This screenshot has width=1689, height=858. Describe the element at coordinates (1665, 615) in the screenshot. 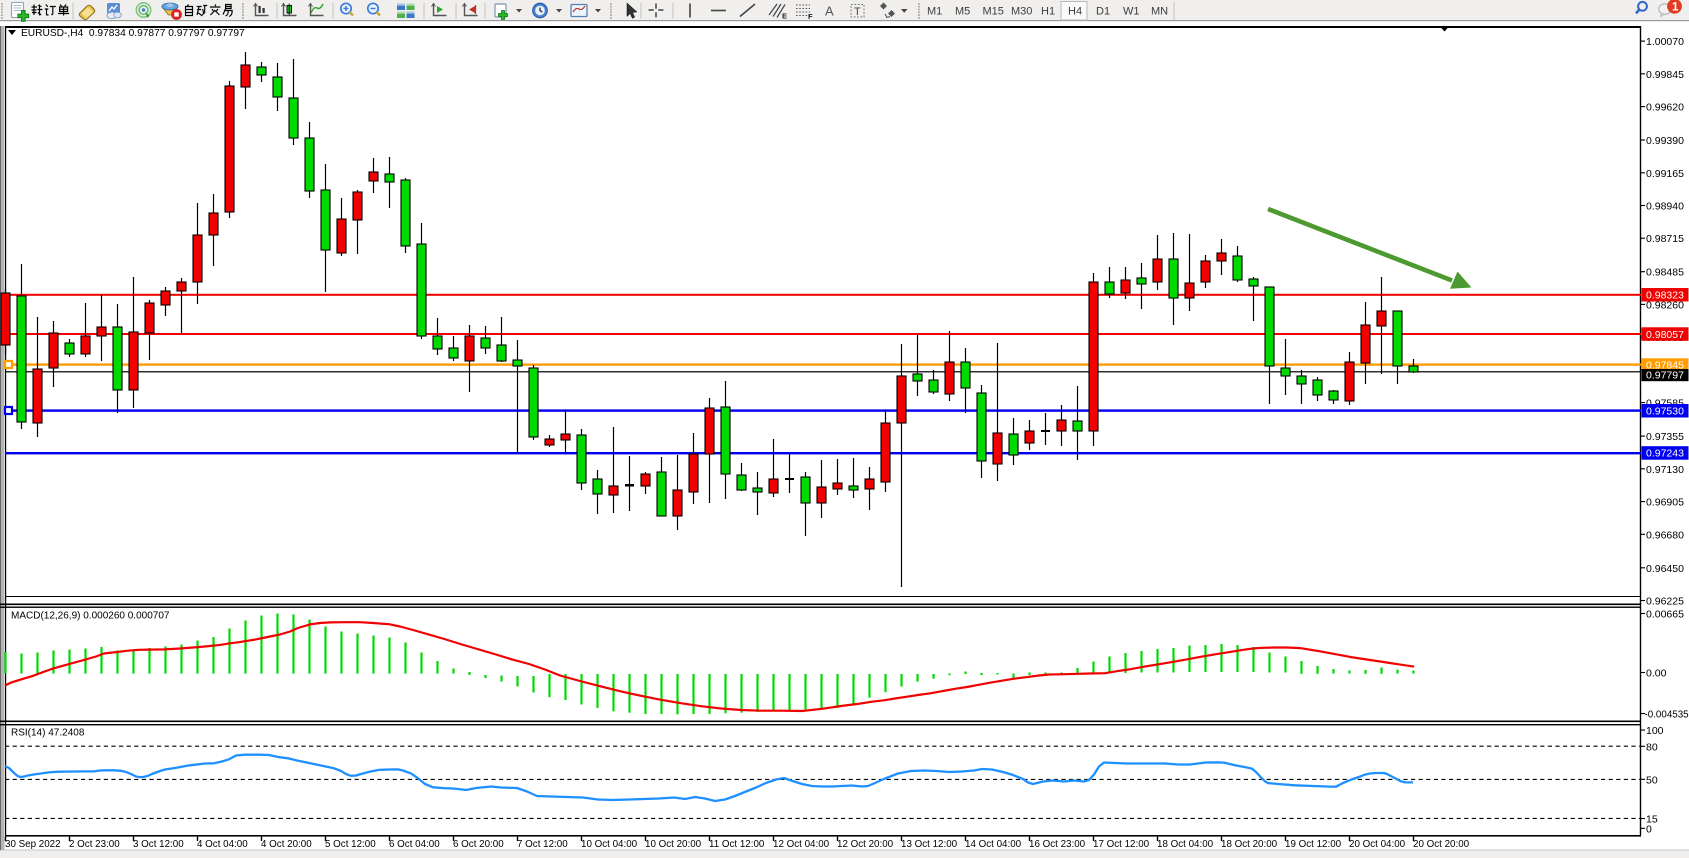

I see `svg-text: 0.00665` at that location.